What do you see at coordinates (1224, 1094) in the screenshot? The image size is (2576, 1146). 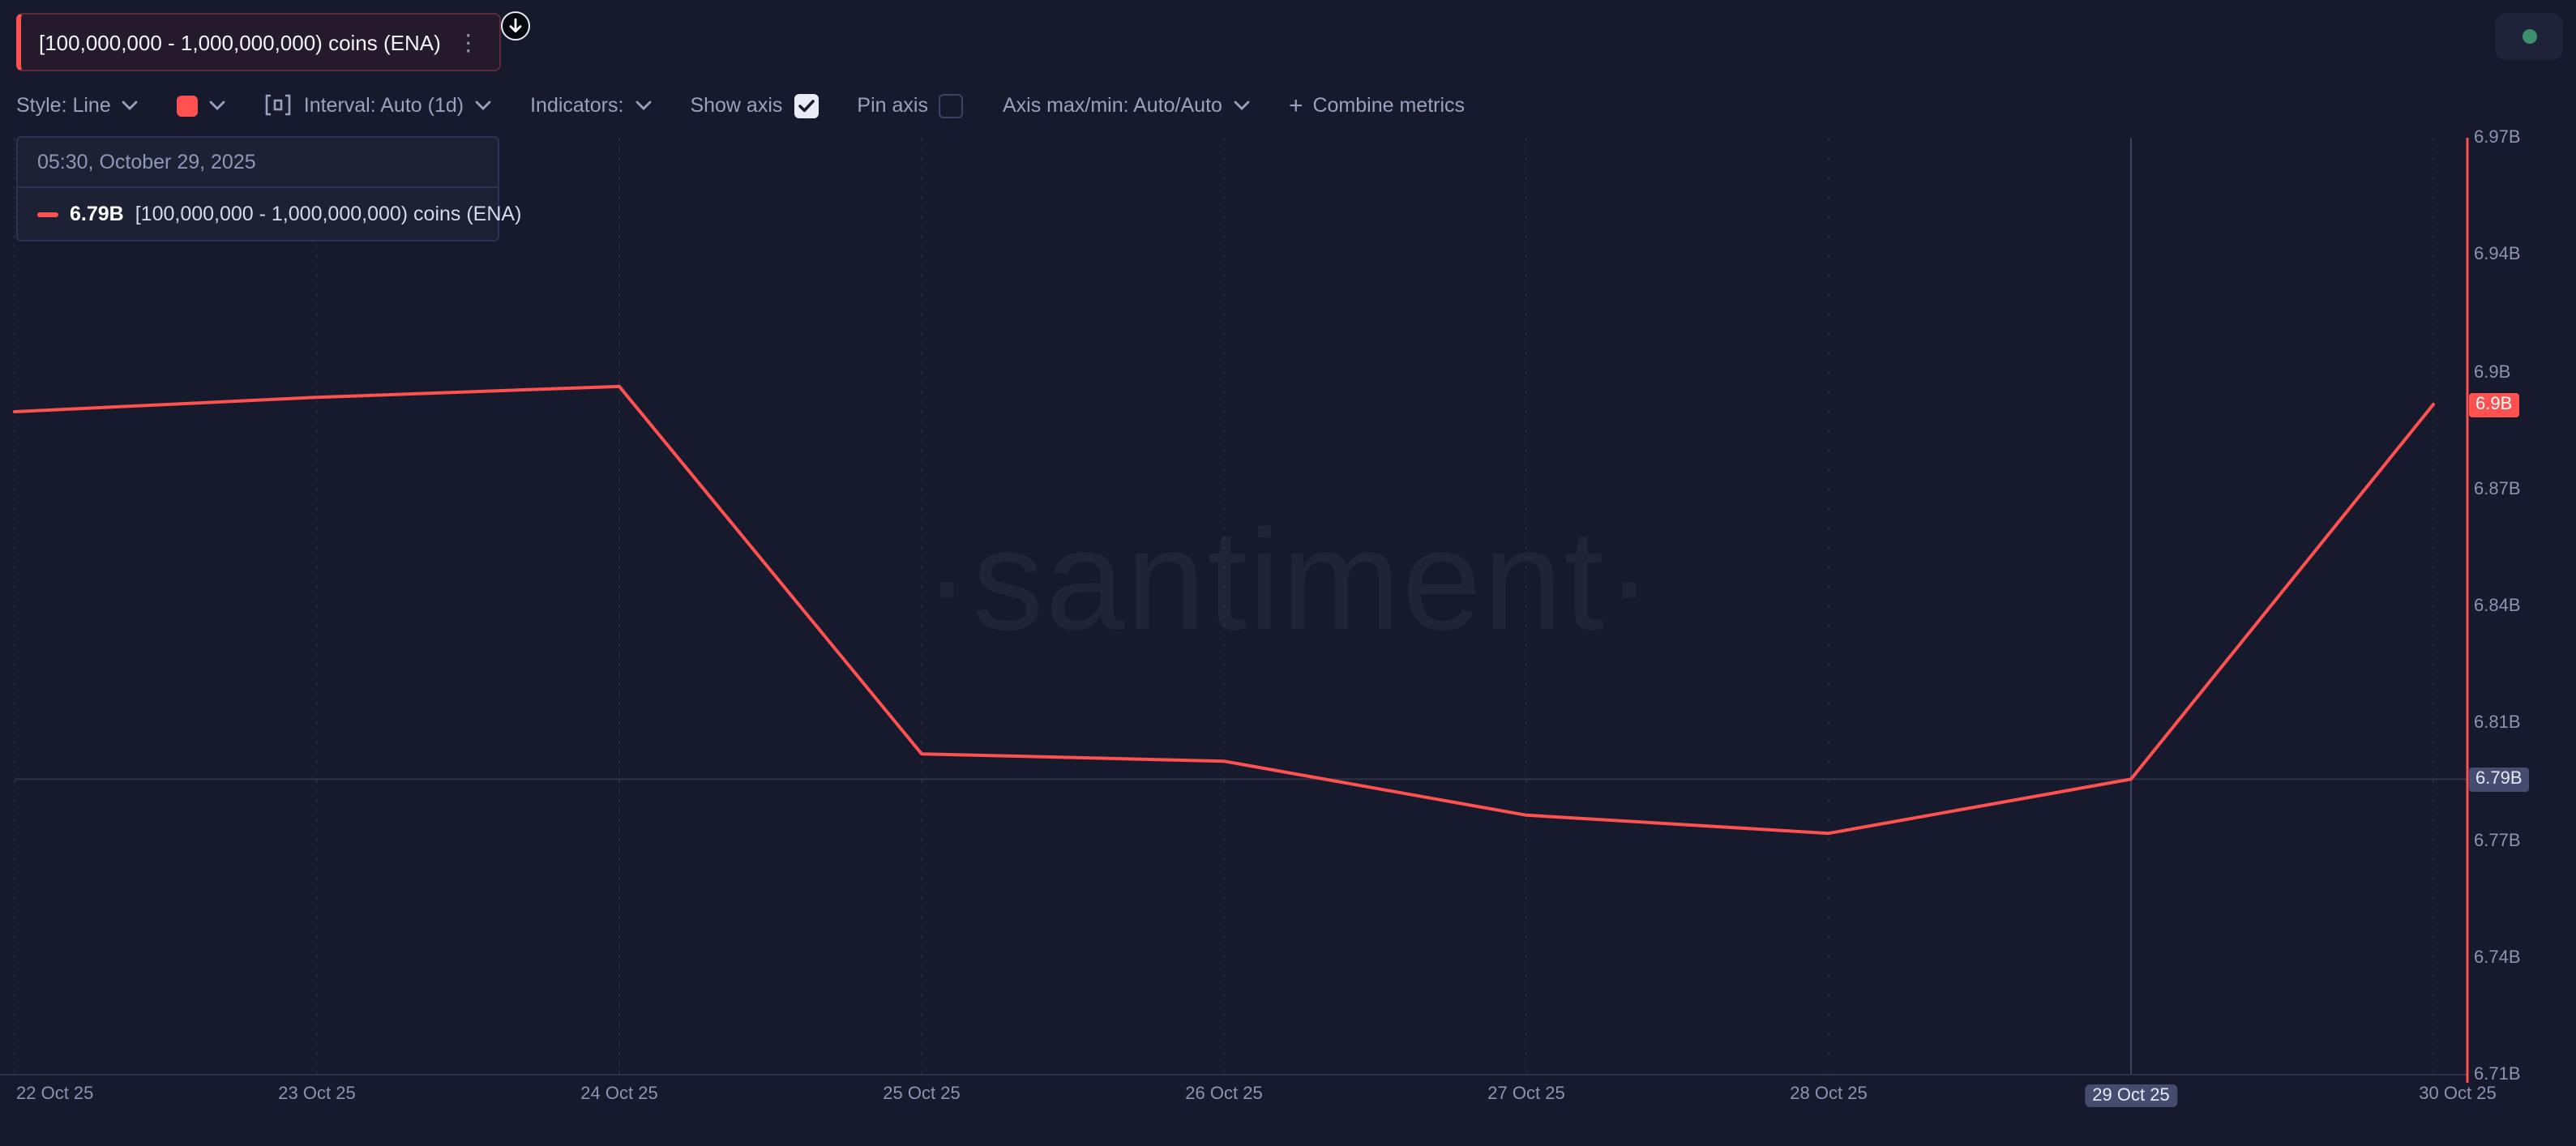 I see `x-axis-tick-label: 26 Oct 25` at bounding box center [1224, 1094].